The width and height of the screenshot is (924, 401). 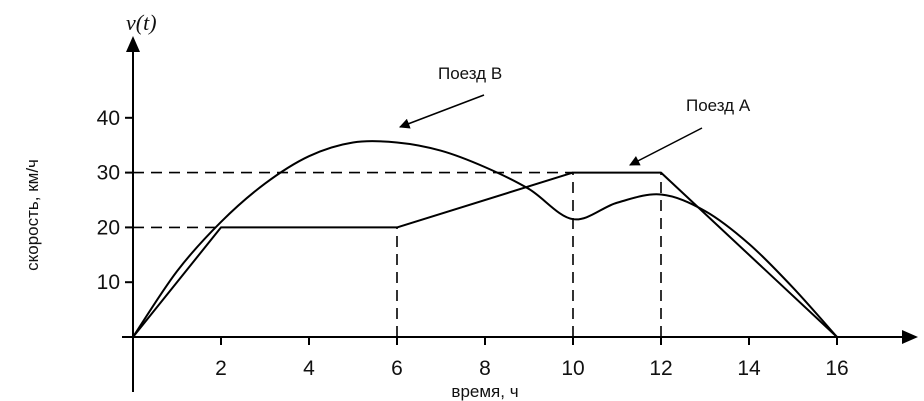 I want to click on y-tick-label: 30, so click(x=108, y=173).